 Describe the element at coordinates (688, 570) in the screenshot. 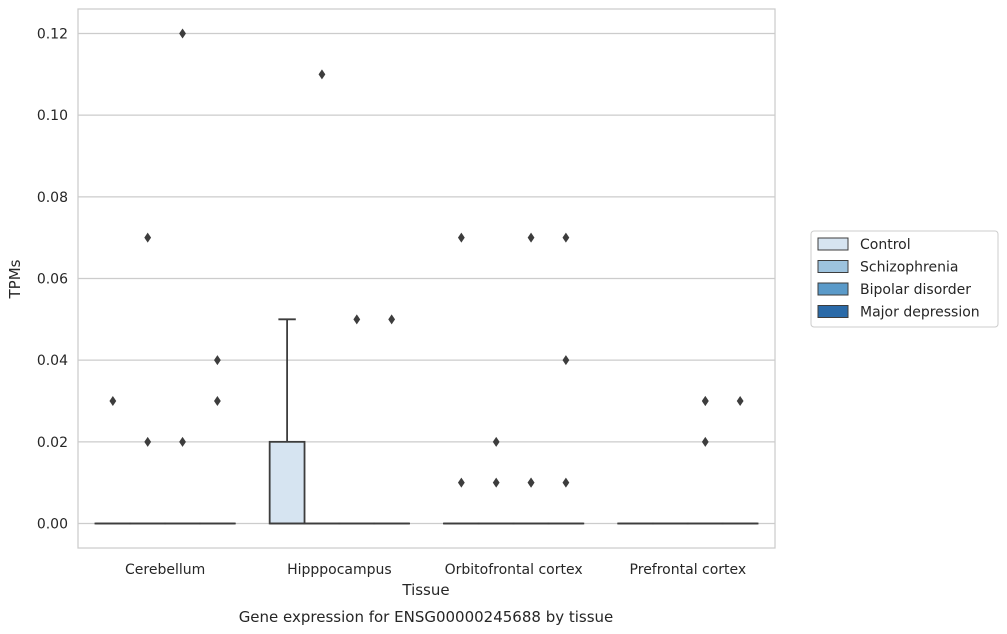

I see `x-tick-label: Prefrontal cortex` at that location.